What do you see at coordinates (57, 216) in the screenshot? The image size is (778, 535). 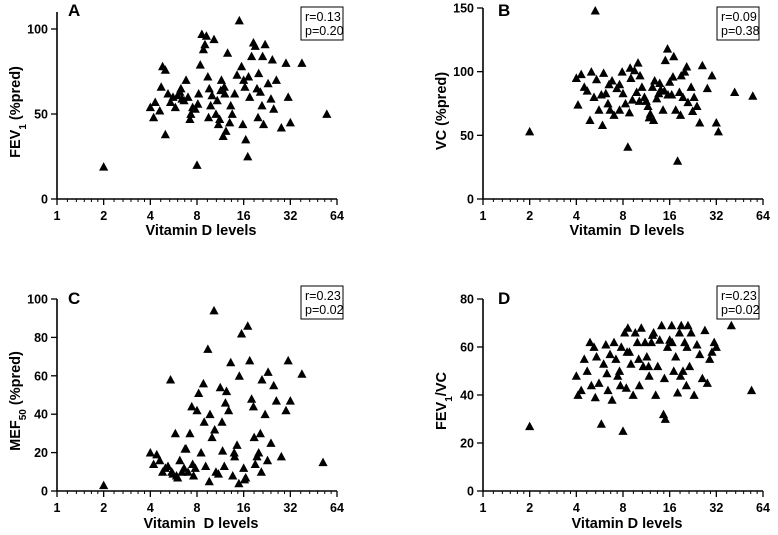 I see `x-tick-label-a: 1` at bounding box center [57, 216].